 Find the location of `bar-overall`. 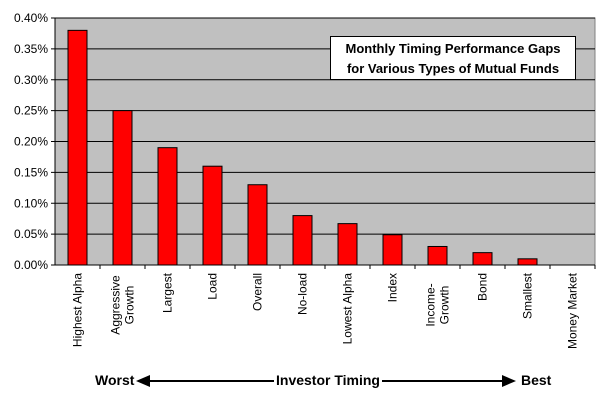

bar-overall is located at coordinates (257, 225).